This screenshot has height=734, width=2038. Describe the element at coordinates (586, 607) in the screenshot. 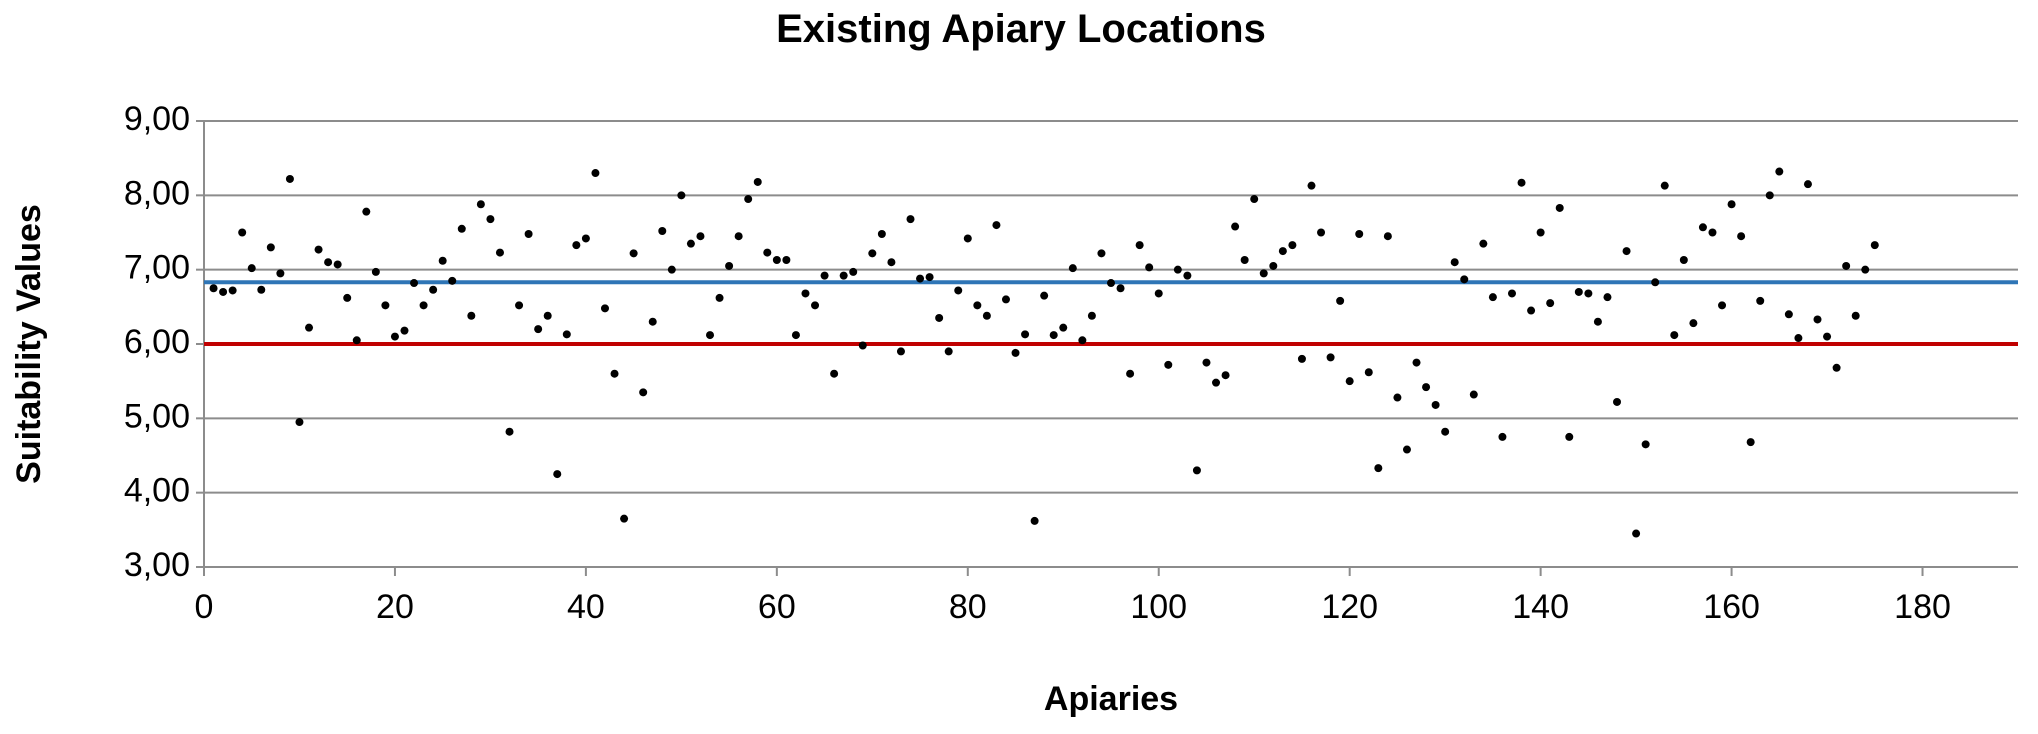

I see `x-tick-label: 40` at that location.